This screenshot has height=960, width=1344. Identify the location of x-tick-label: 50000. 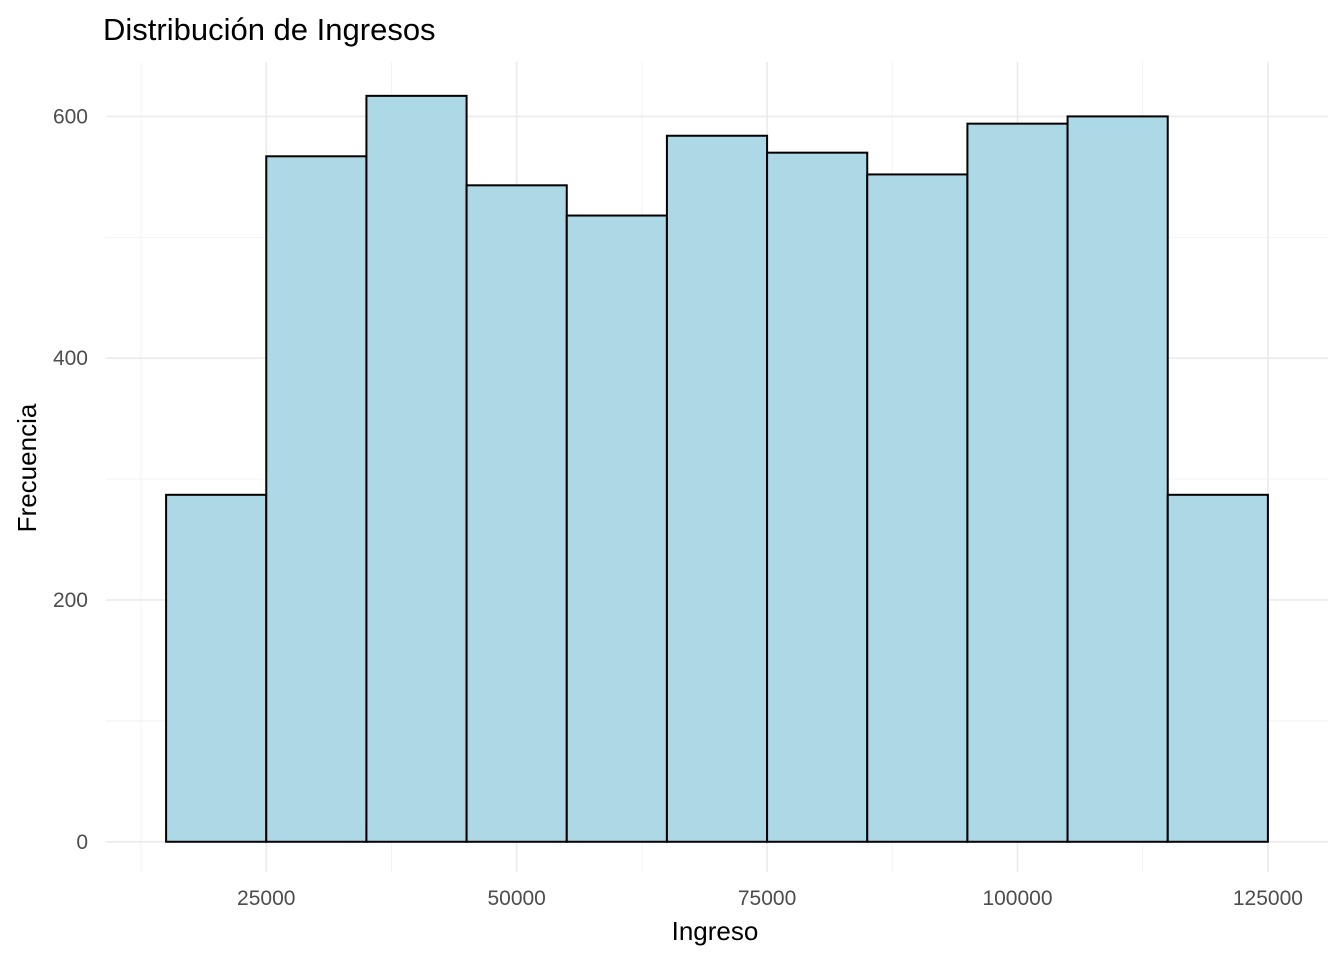
(516, 898).